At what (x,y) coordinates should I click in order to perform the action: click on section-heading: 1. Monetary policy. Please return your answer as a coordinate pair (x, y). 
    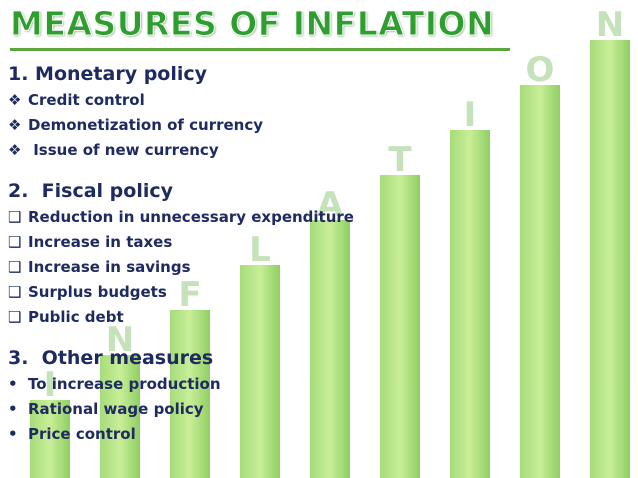
    Looking at the image, I should click on (108, 74).